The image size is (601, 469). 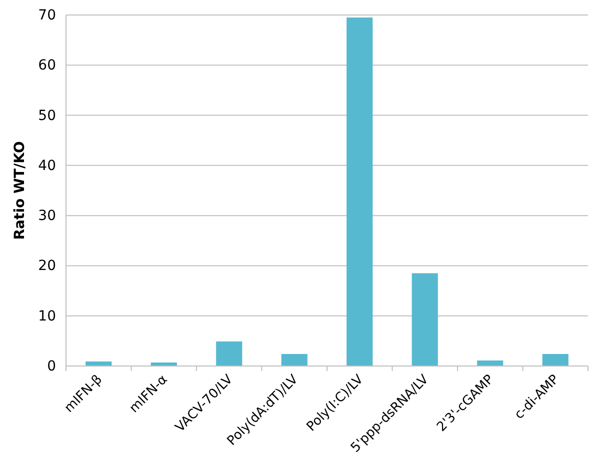 I want to click on y-tick-label: 50, so click(x=47, y=116).